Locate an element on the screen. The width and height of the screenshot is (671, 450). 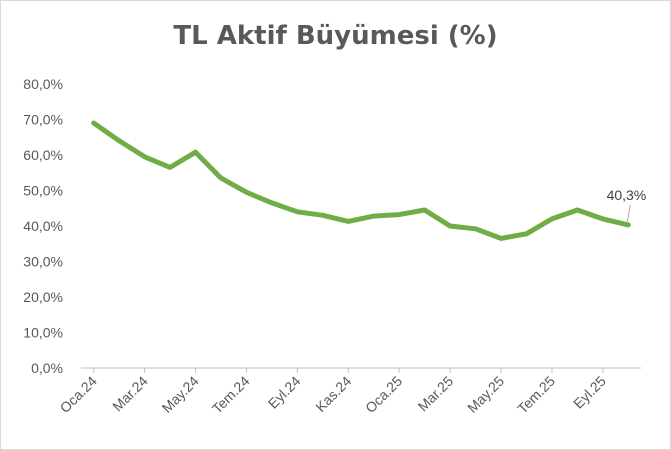
chart-title: TL Aktif Büyümesi (%) is located at coordinates (335, 36).